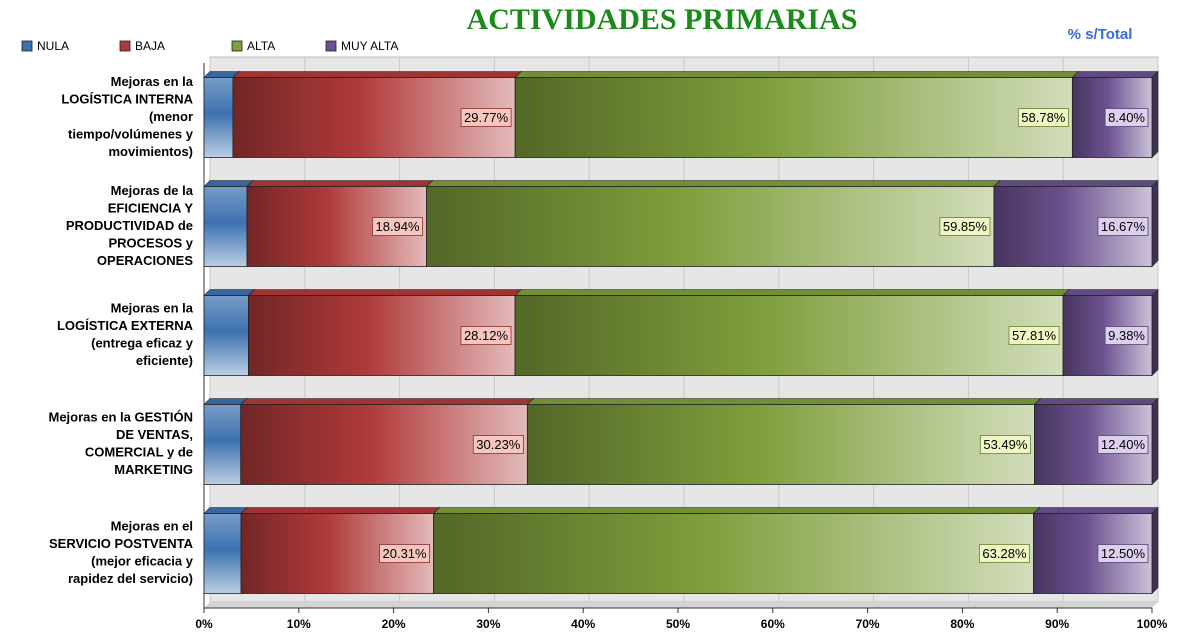 Image resolution: width=1178 pixels, height=633 pixels. Describe the element at coordinates (868, 624) in the screenshot. I see `x-tick-label: 70%` at that location.